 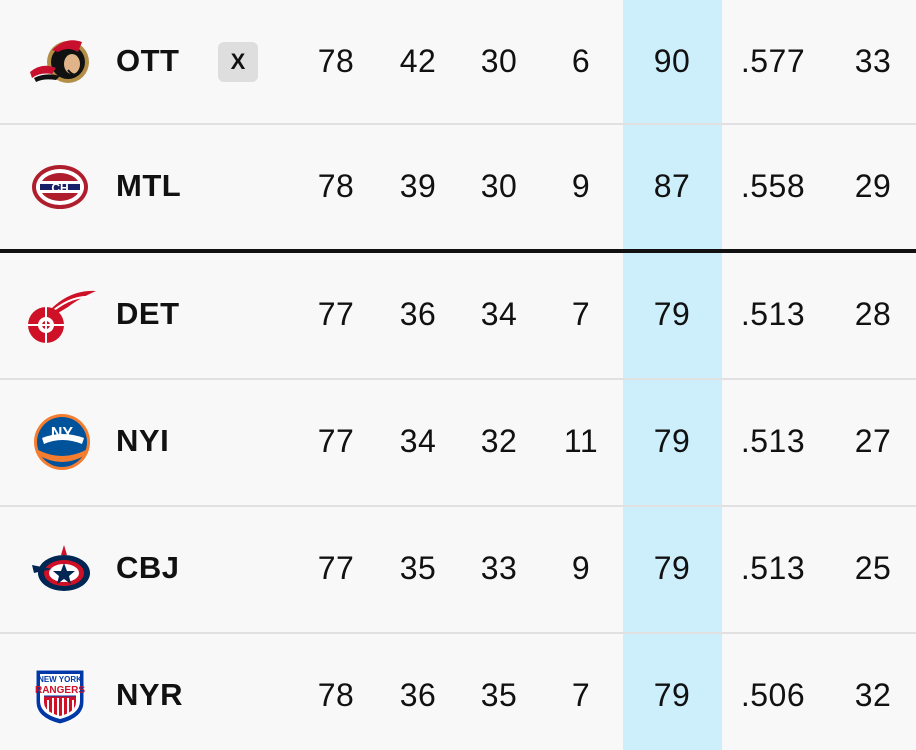 What do you see at coordinates (499, 695) in the screenshot?
I see `losses: 35` at bounding box center [499, 695].